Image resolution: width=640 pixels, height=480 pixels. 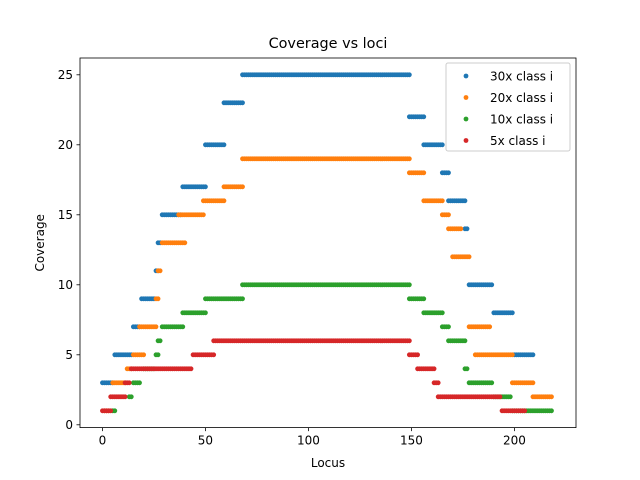 I want to click on y-tick-label: 25, so click(x=65, y=75).